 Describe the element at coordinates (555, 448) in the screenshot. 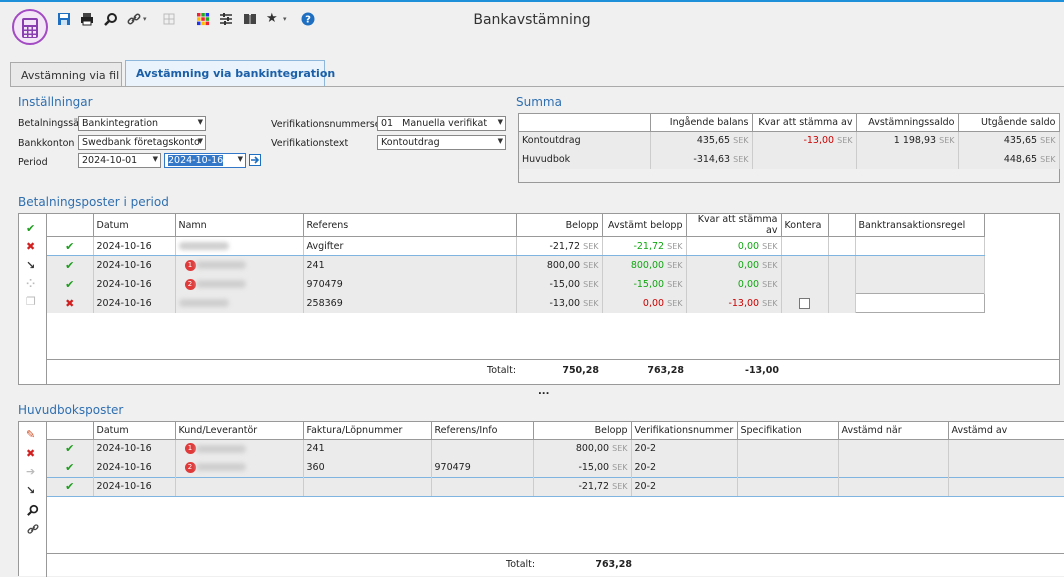

I see `table-row: ✔ 2024-10-16 1 241 800,00 SEK 20-2` at that location.